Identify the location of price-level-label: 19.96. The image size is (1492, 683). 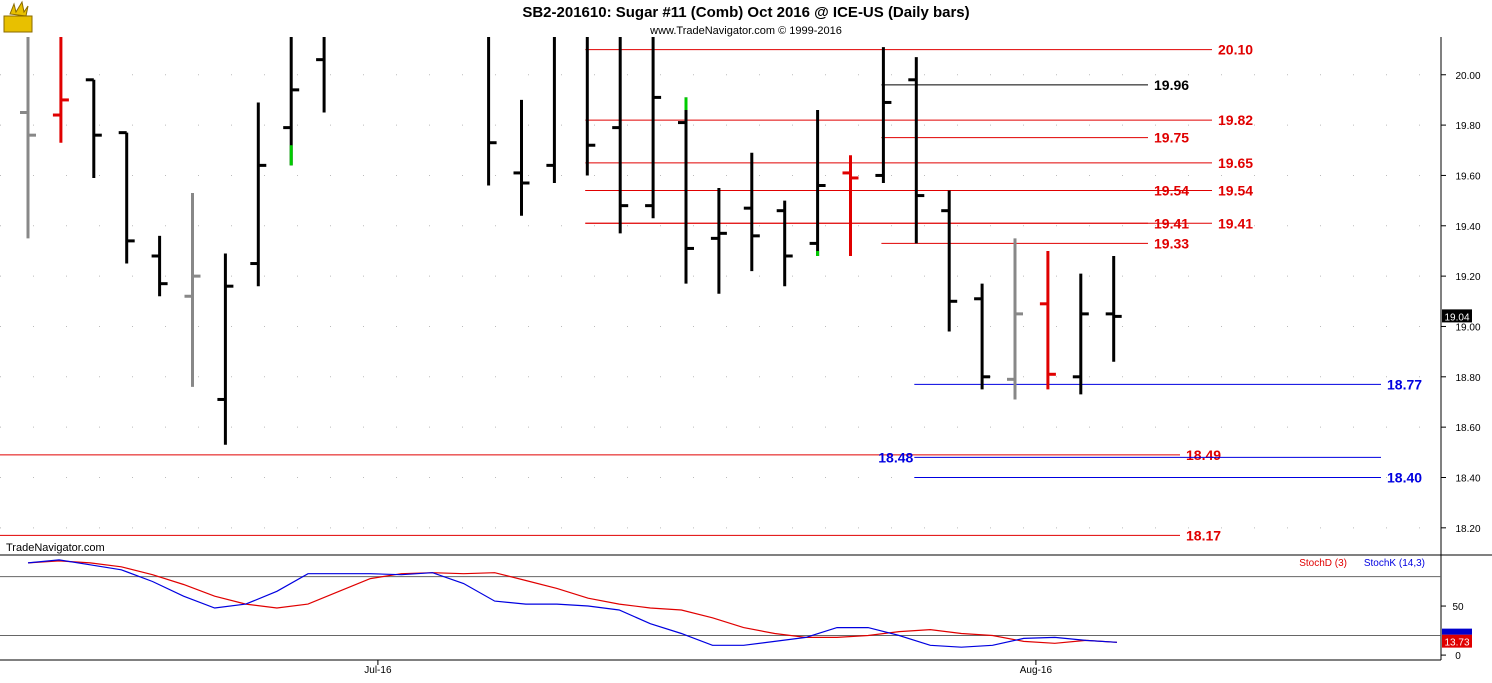
(1171, 85).